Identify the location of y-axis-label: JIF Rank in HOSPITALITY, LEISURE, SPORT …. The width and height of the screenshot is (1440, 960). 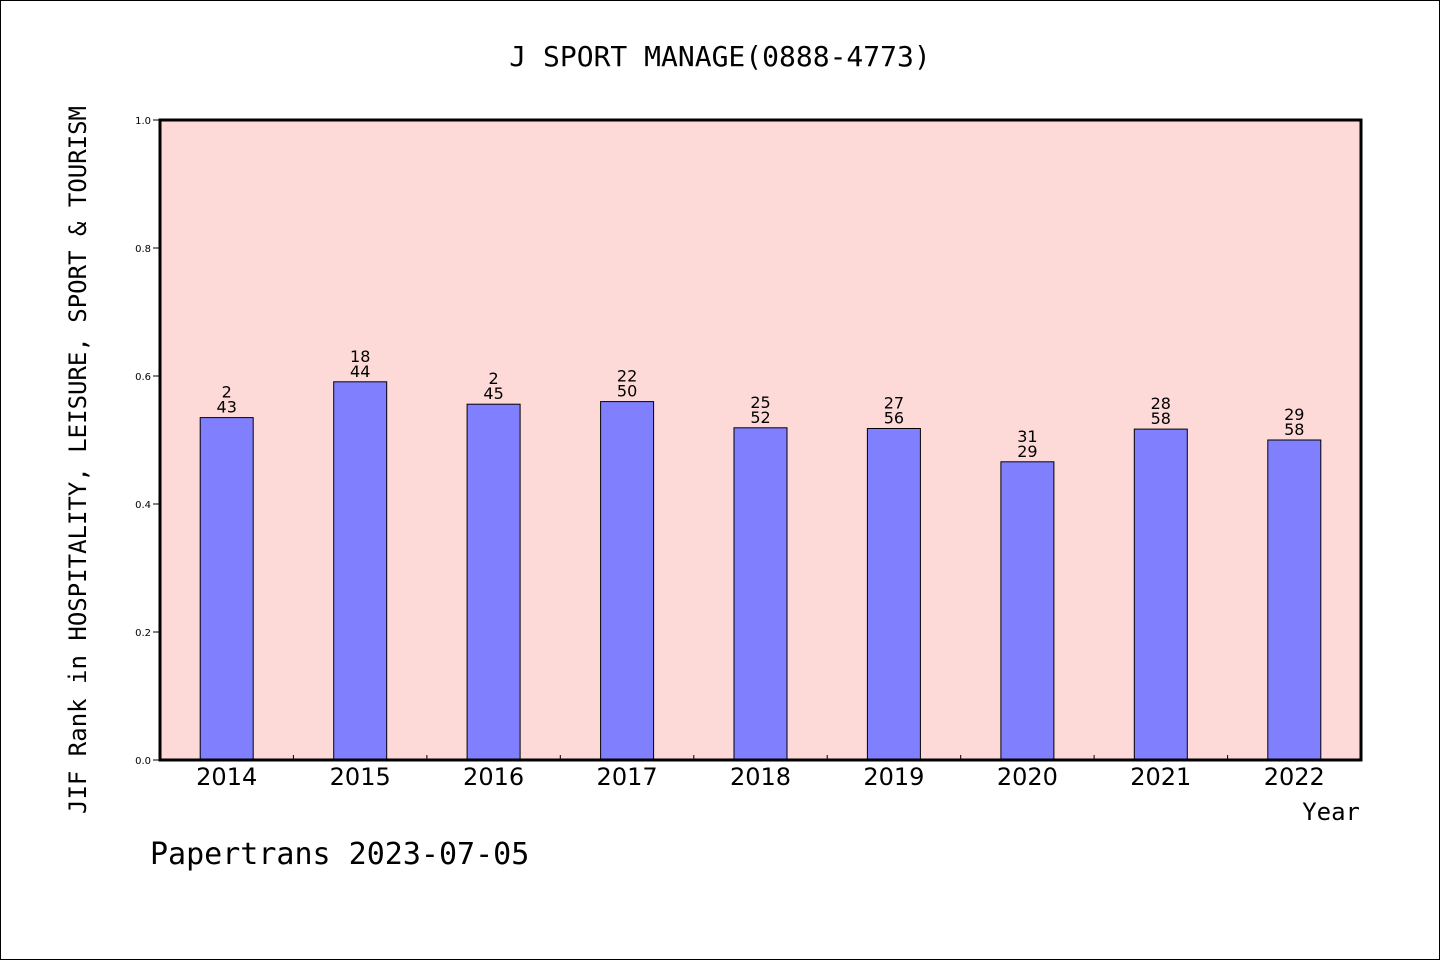
(78, 460).